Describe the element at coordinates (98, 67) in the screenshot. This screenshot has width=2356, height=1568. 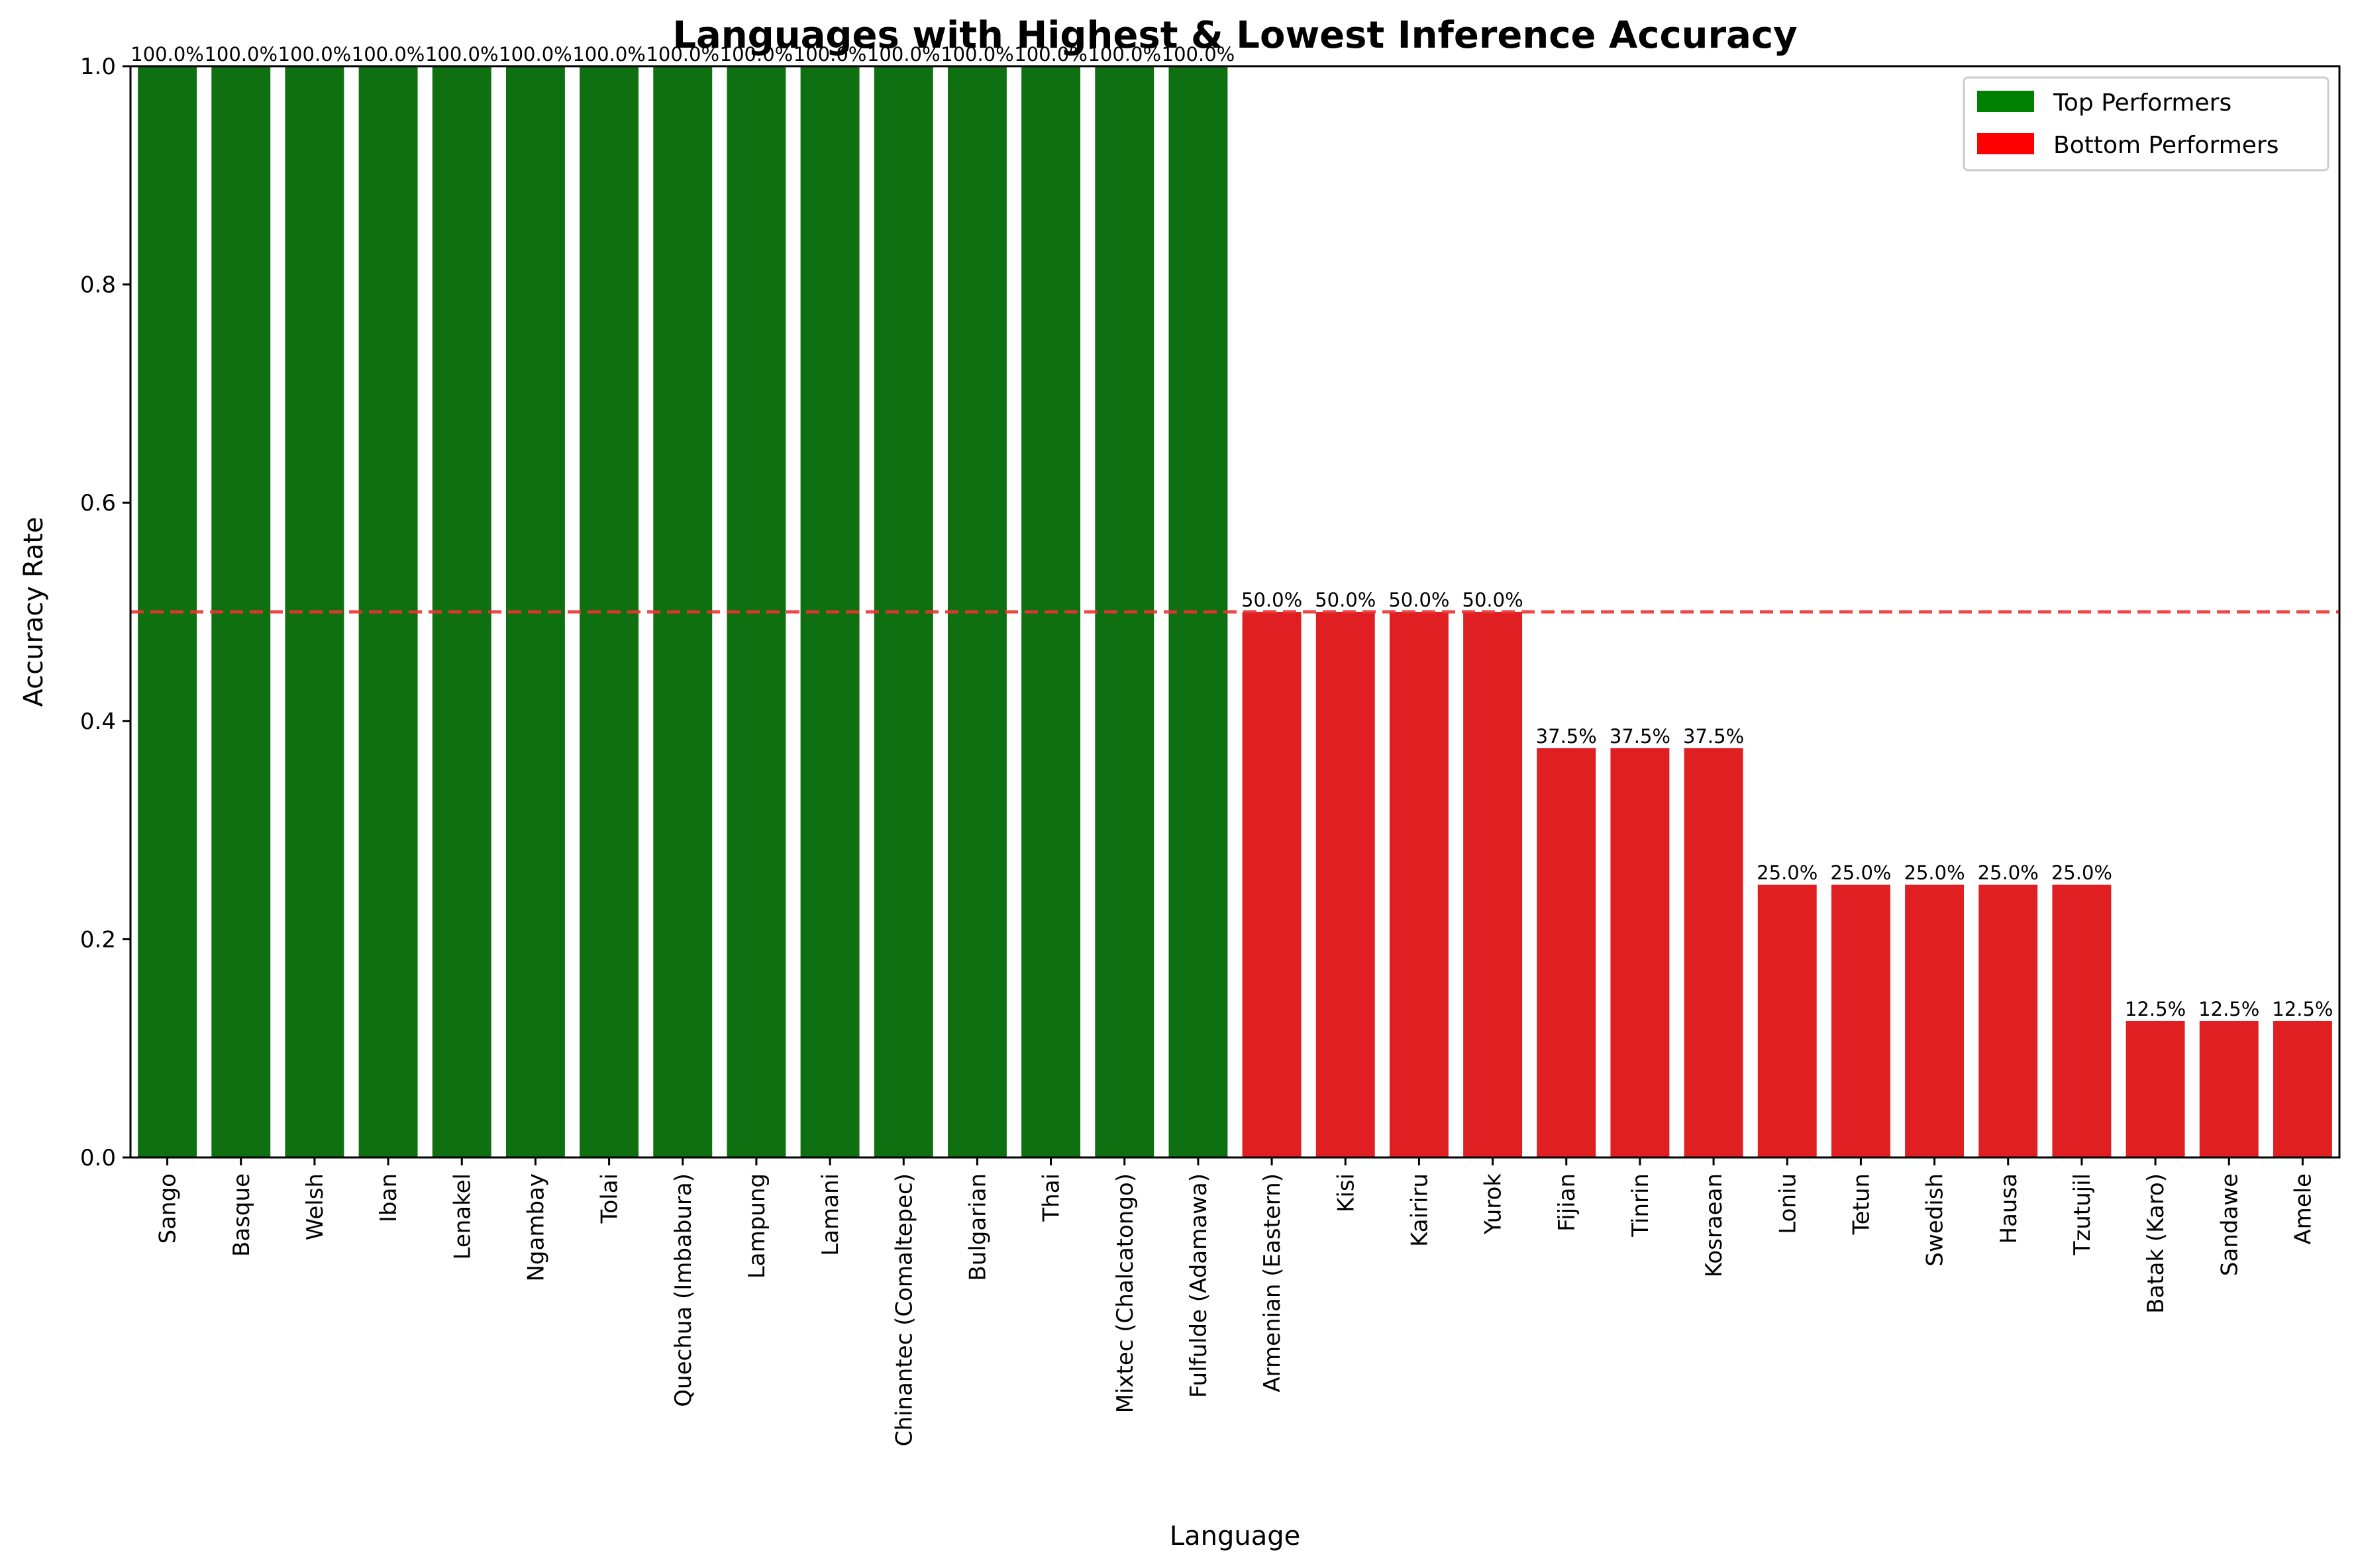
I see `y-tick-label: 1.0` at that location.